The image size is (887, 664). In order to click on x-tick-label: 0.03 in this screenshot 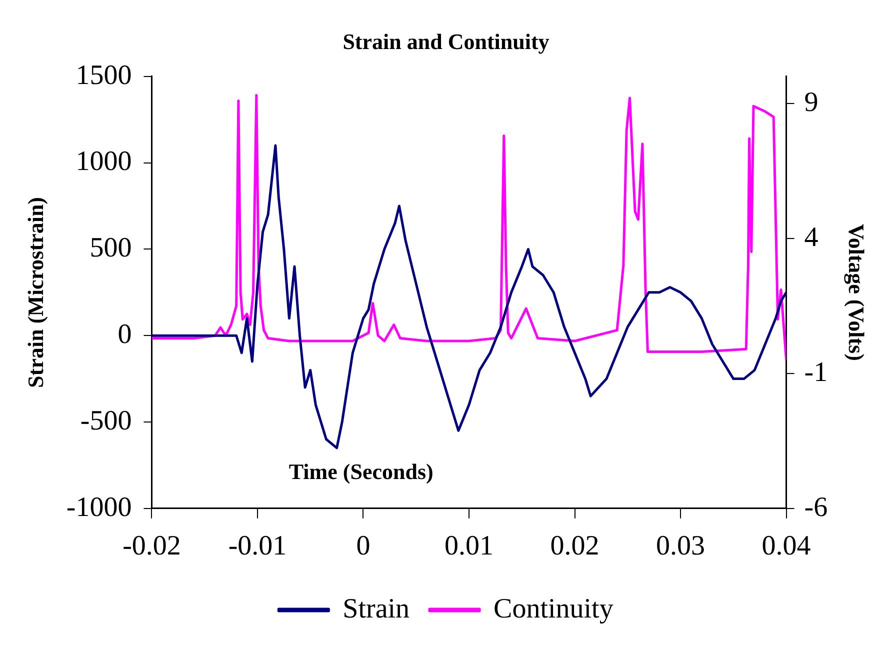, I will do `click(681, 546)`.